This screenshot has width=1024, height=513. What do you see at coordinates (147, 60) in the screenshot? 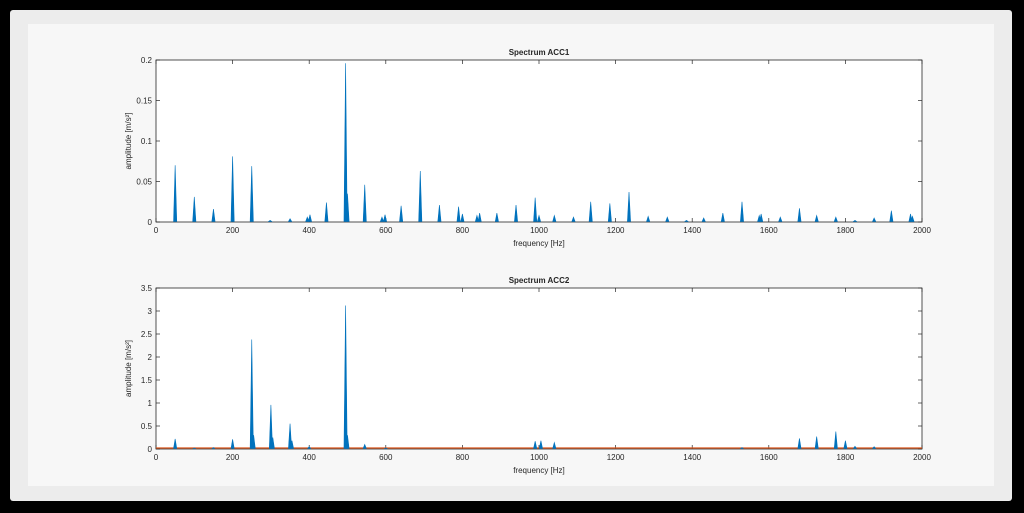
I see `y-tick-label: 0.2` at bounding box center [147, 60].